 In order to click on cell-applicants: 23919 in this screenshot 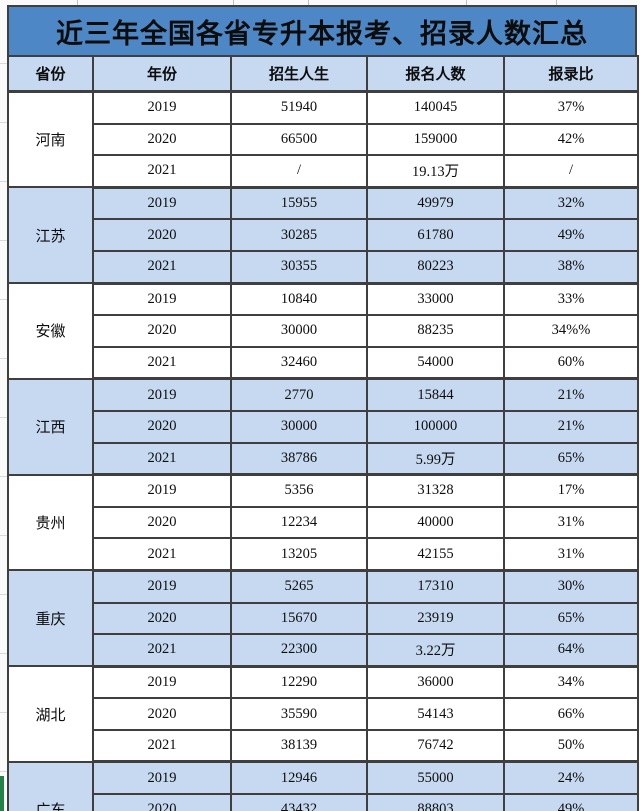, I will do `click(435, 618)`.